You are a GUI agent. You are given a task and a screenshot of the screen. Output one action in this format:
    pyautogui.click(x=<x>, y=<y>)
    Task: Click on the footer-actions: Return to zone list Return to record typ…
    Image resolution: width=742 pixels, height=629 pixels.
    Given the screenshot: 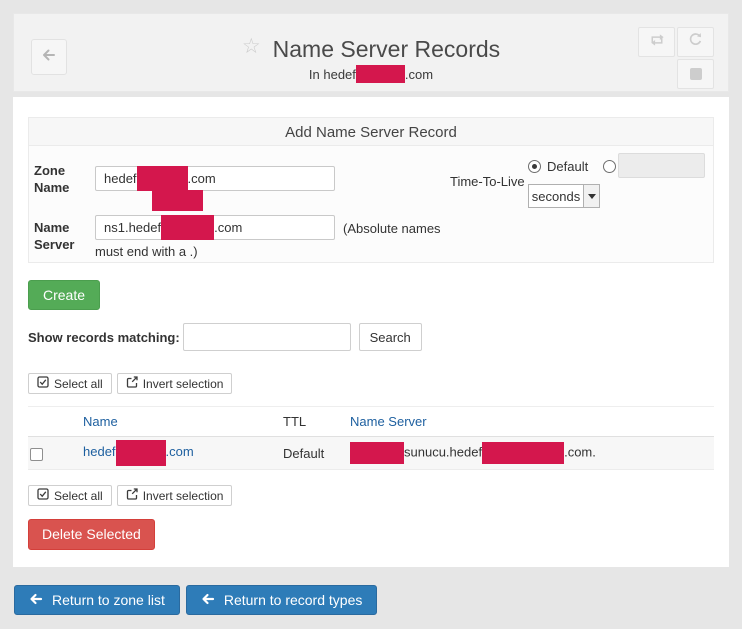 What is the action you would take?
    pyautogui.click(x=196, y=600)
    